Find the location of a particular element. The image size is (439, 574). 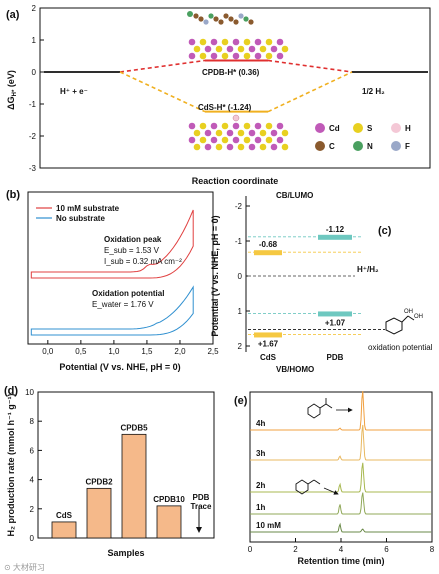

bar-label-cpdb10: CPDB10 is located at coordinates (169, 499).